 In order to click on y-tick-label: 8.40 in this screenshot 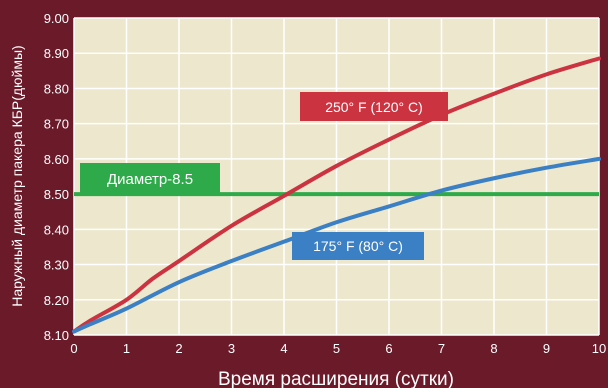, I will do `click(56, 229)`.